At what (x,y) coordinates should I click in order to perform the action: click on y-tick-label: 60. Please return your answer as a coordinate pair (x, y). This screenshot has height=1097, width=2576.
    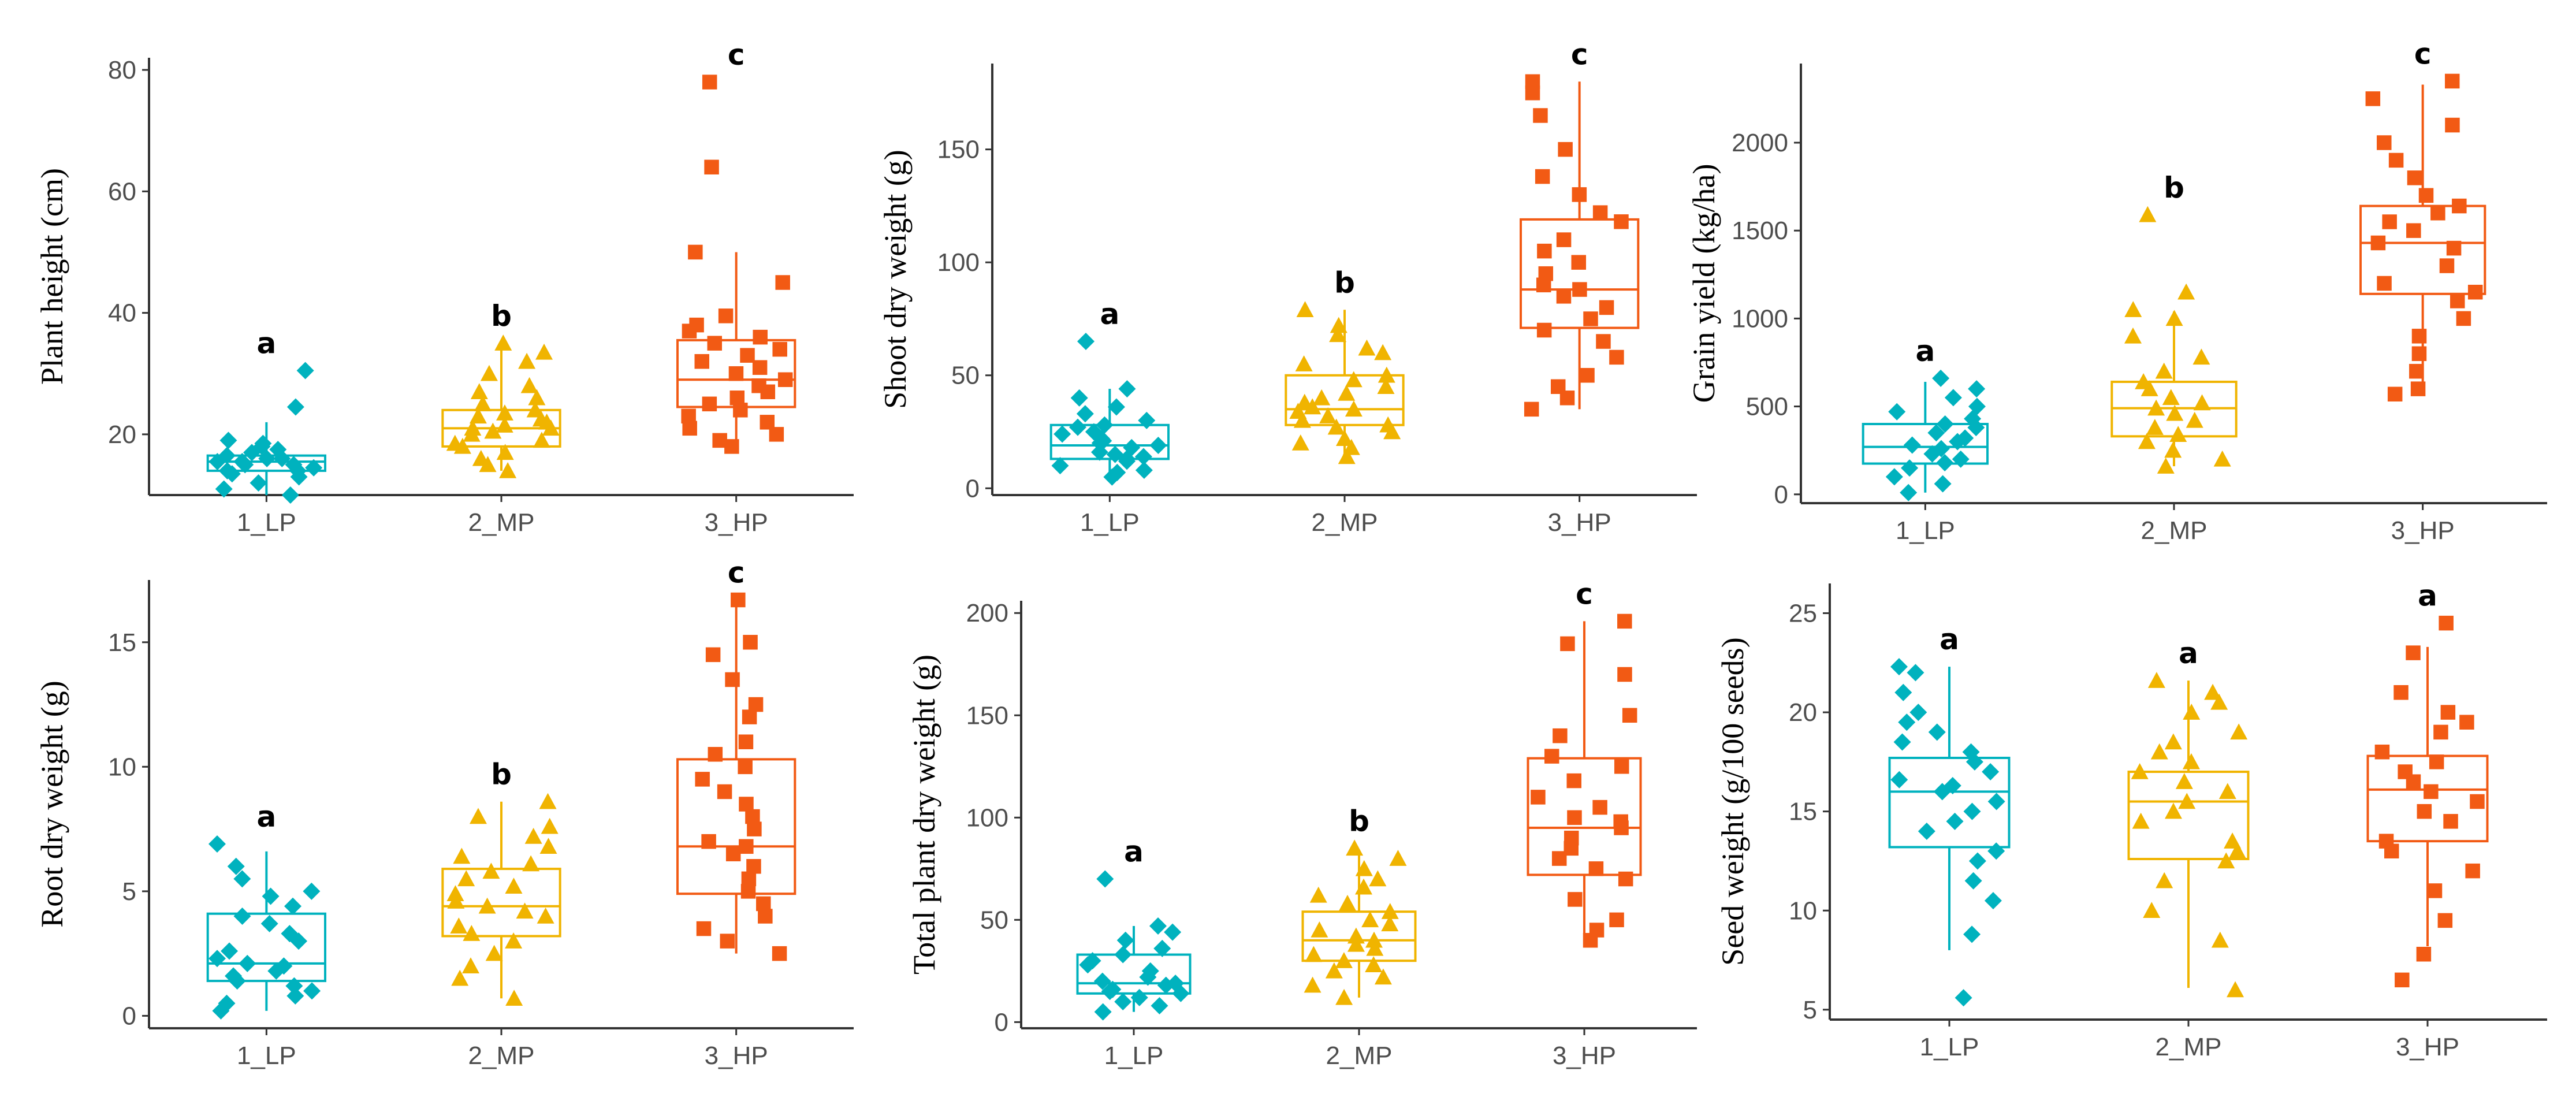
    Looking at the image, I should click on (122, 191).